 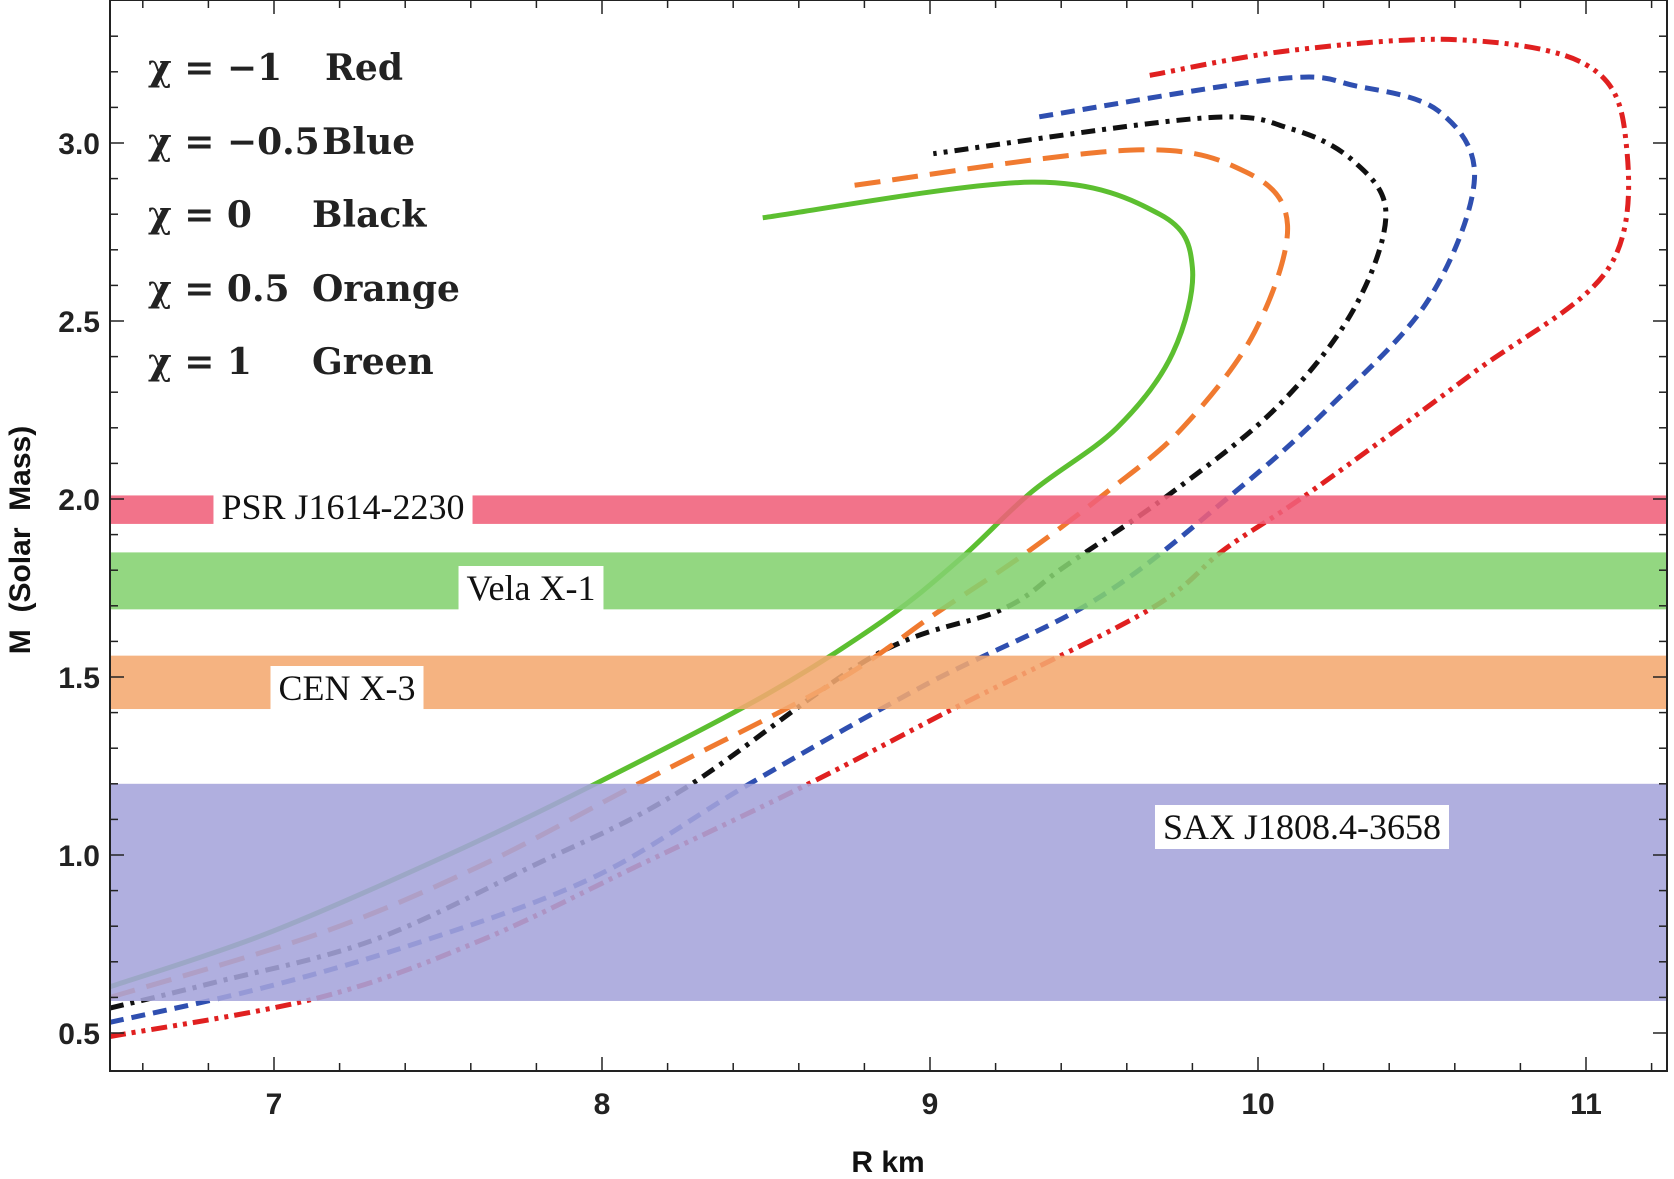 What do you see at coordinates (79, 144) in the screenshot?
I see `y-tick-label: 3.0` at bounding box center [79, 144].